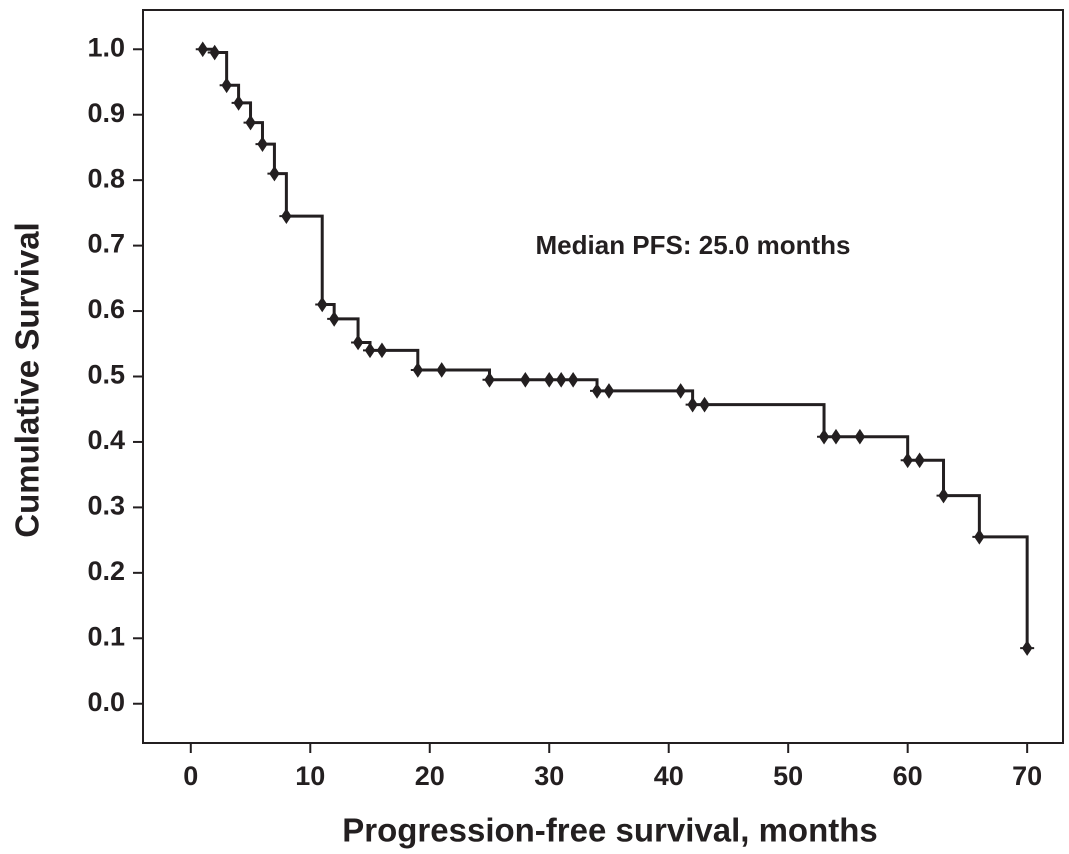 The width and height of the screenshot is (1069, 854). What do you see at coordinates (610, 830) in the screenshot?
I see `x-axis-title: Progression-free survival, months` at bounding box center [610, 830].